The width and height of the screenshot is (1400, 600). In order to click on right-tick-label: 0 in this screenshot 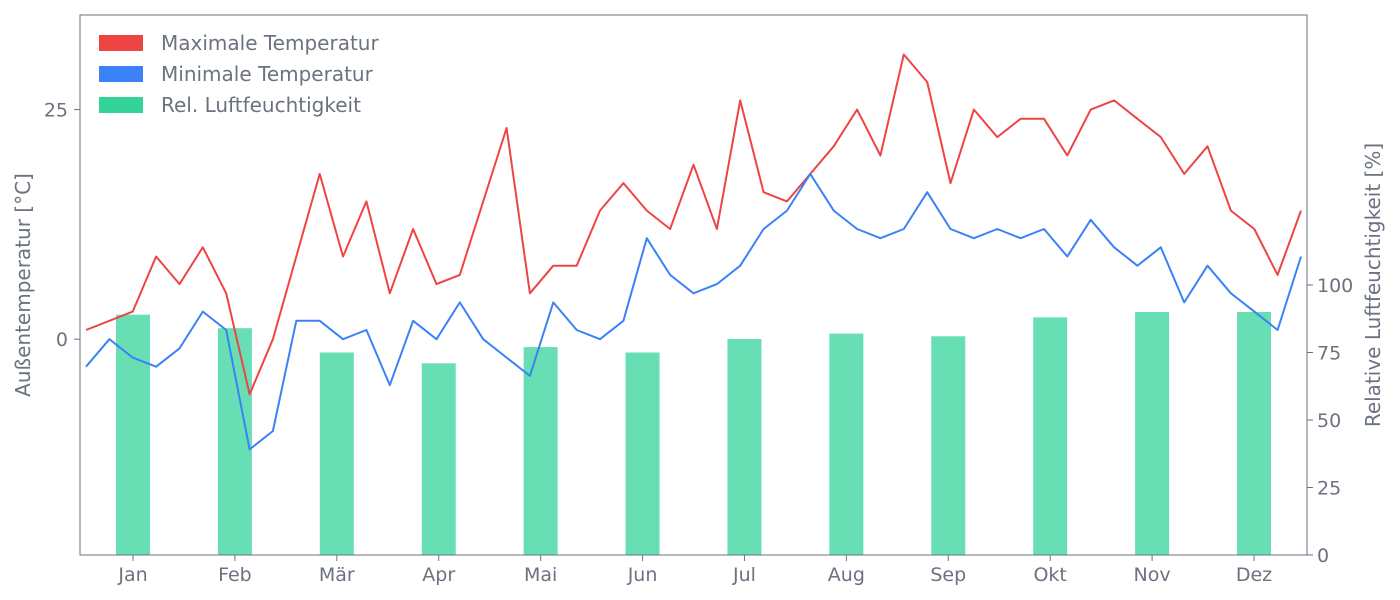, I will do `click(1323, 556)`.